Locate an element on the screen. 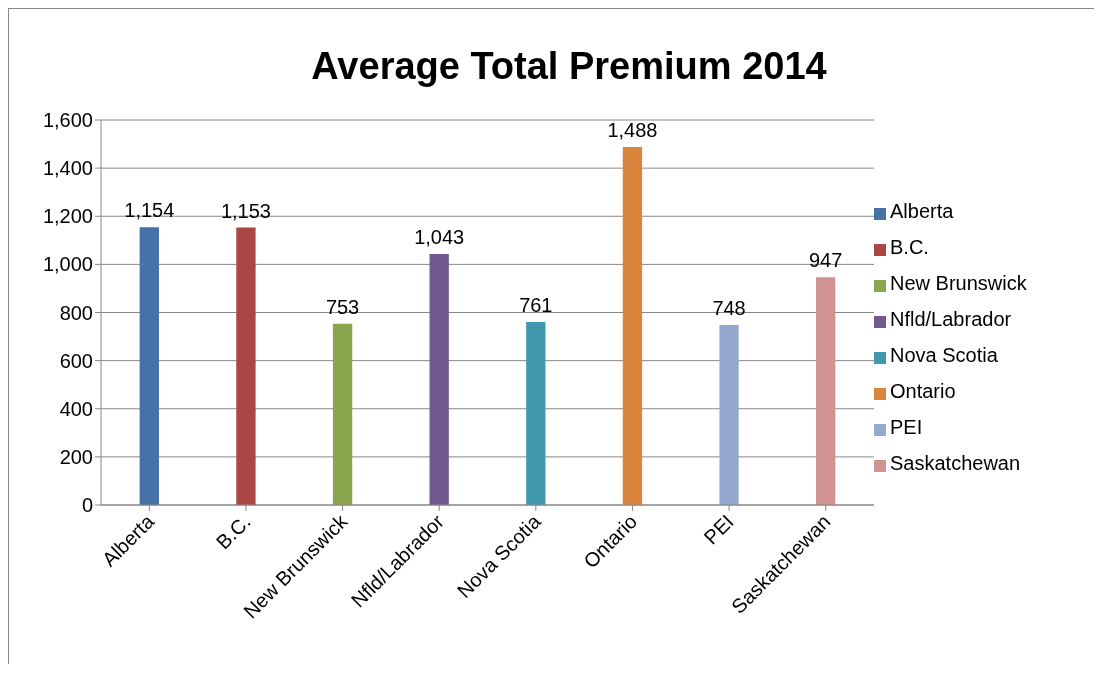 The image size is (1106, 675). legend-label: Saskatchewan is located at coordinates (955, 462).